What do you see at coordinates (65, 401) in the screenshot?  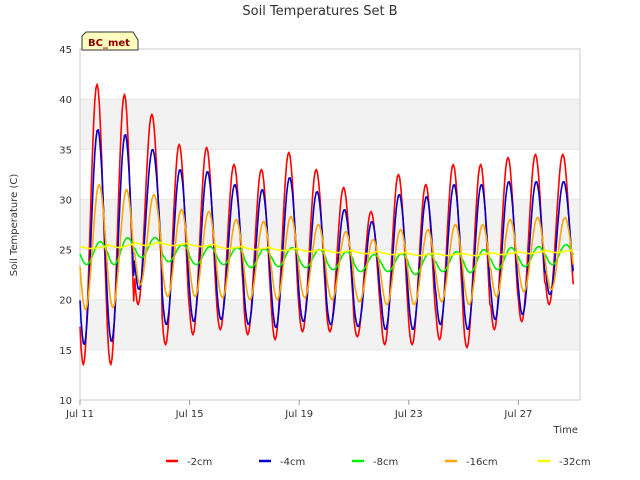 I see `y-tick-label: 10` at bounding box center [65, 401].